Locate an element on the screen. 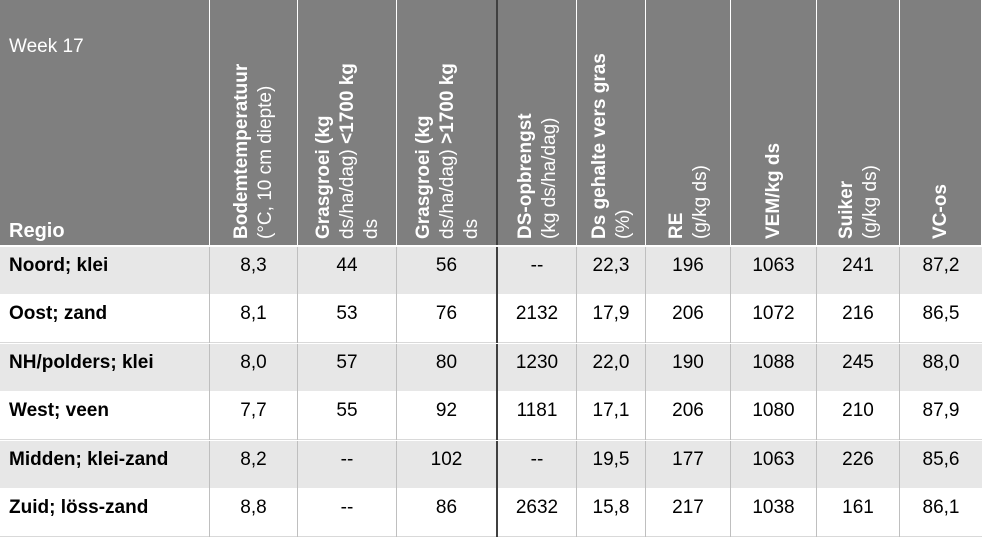 The height and width of the screenshot is (539, 985). region-name: Oost; zand is located at coordinates (58, 313).